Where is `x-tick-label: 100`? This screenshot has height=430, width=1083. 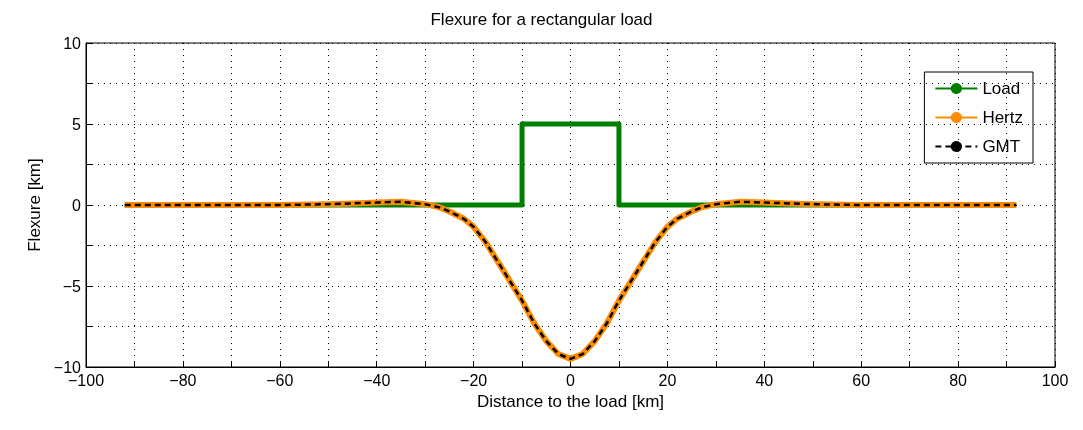
x-tick-label: 100 is located at coordinates (1055, 380).